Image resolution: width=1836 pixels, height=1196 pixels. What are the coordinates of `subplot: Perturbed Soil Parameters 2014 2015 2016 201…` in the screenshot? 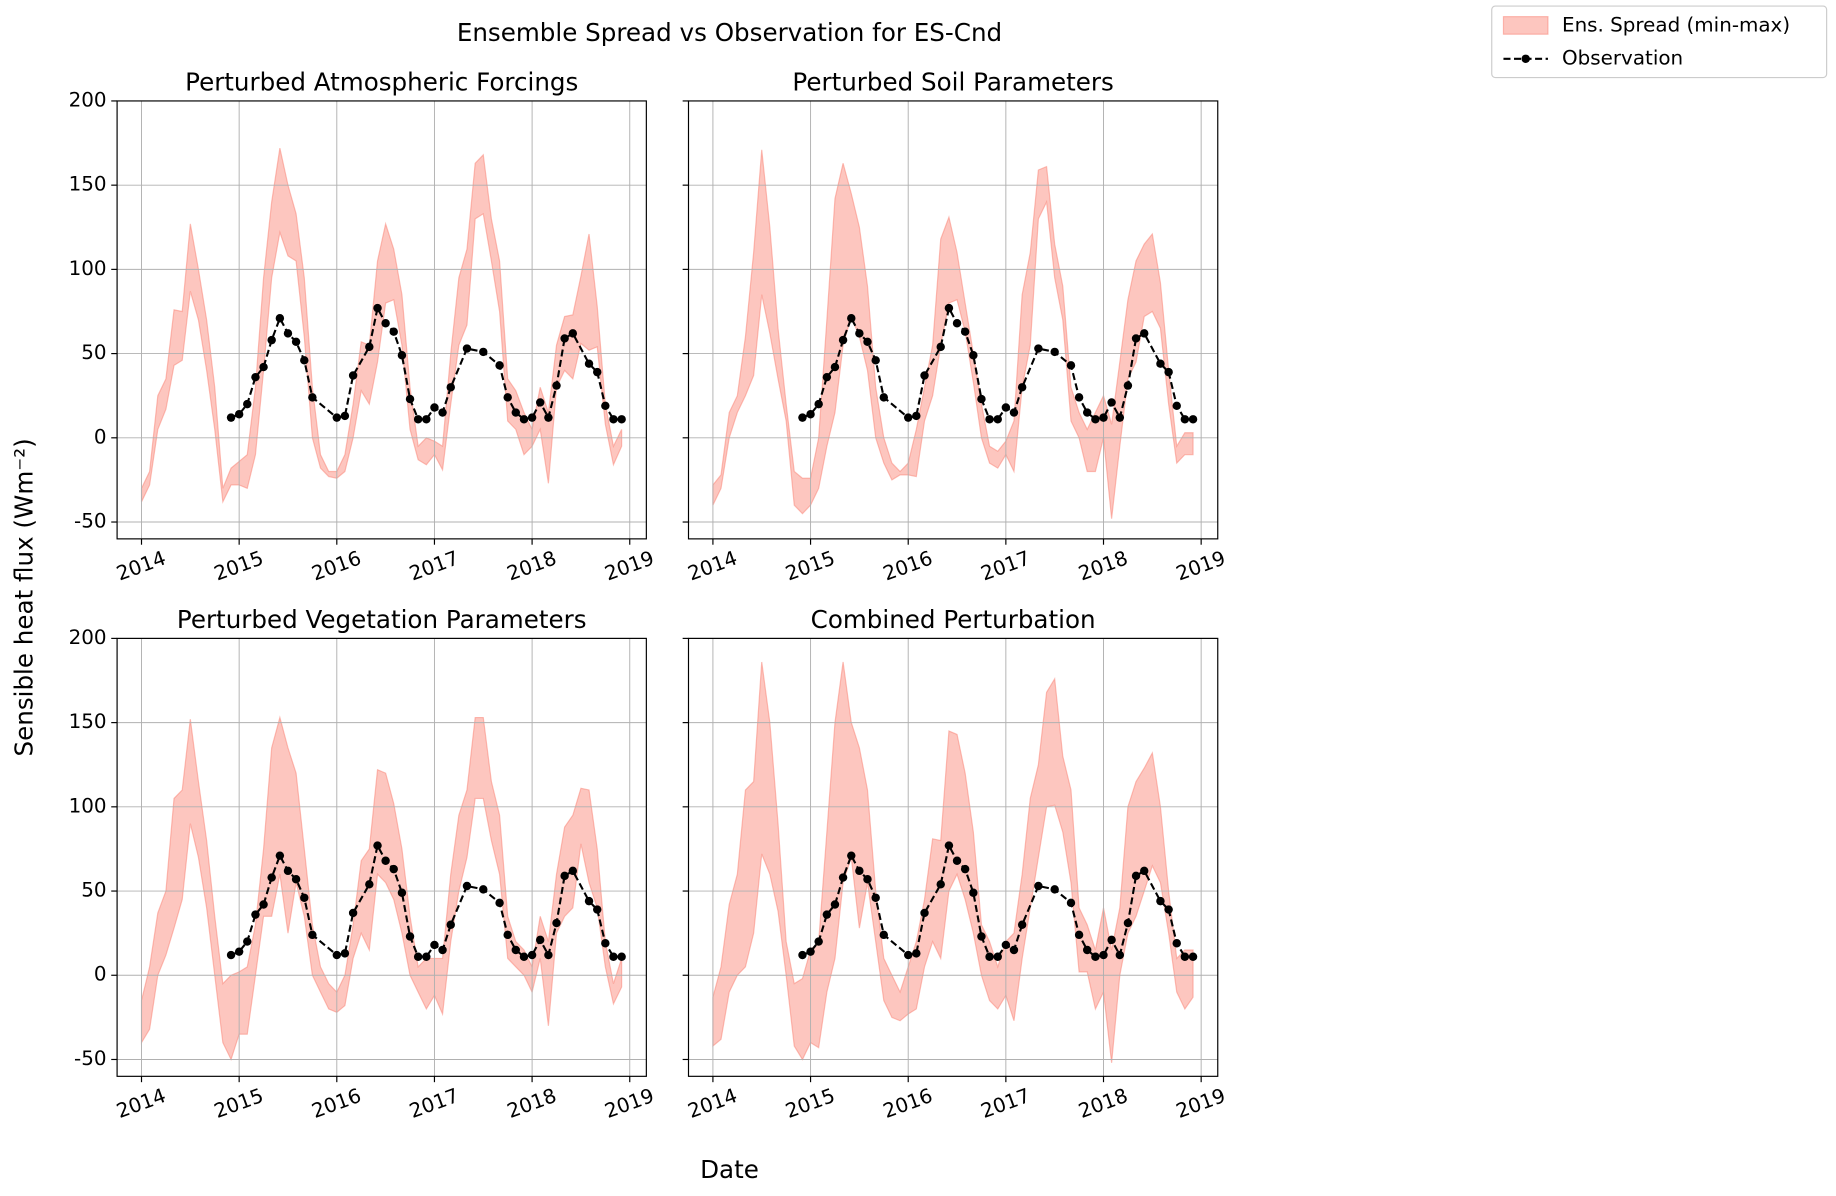 It's located at (955, 326).